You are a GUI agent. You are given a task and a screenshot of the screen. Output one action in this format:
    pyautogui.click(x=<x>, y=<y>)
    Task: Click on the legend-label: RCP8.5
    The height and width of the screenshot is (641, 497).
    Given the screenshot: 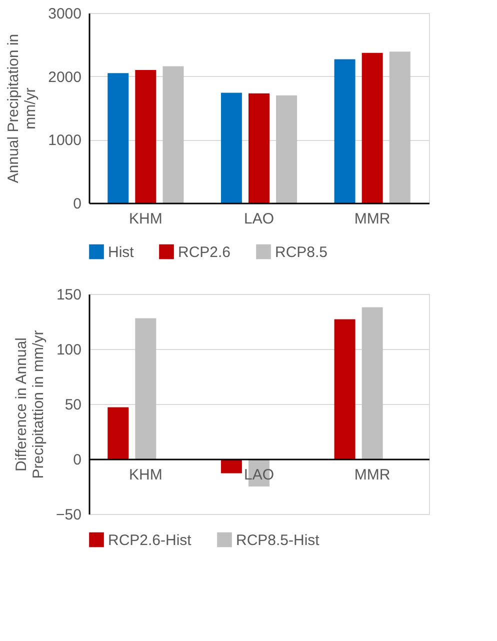 What is the action you would take?
    pyautogui.click(x=301, y=252)
    